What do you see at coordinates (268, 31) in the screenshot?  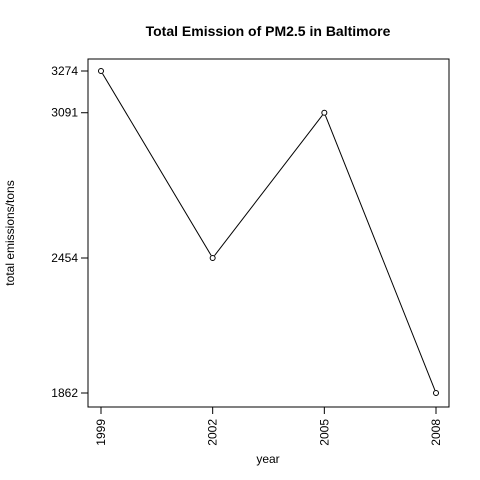 I see `chart-title: Total Emission of PM2.5 in Baltimore` at bounding box center [268, 31].